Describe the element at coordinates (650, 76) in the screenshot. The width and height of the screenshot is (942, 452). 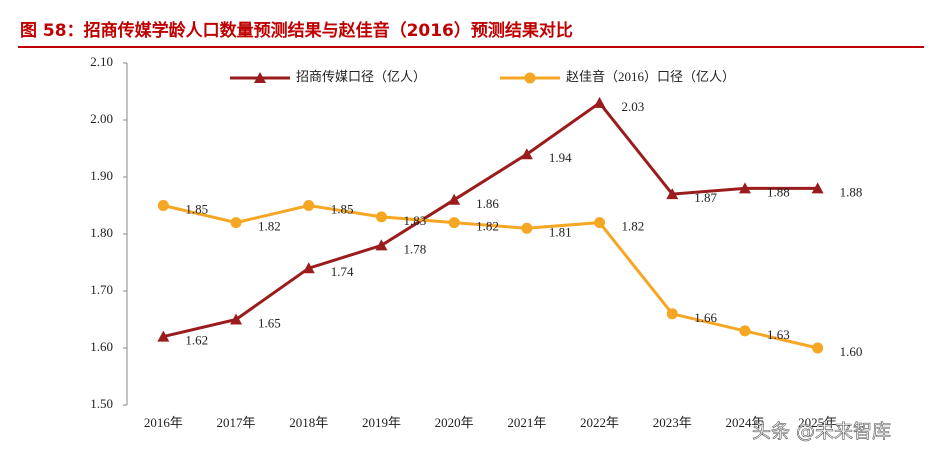
I see `legend-label: 赵佳音（2016）口径（亿人）` at that location.